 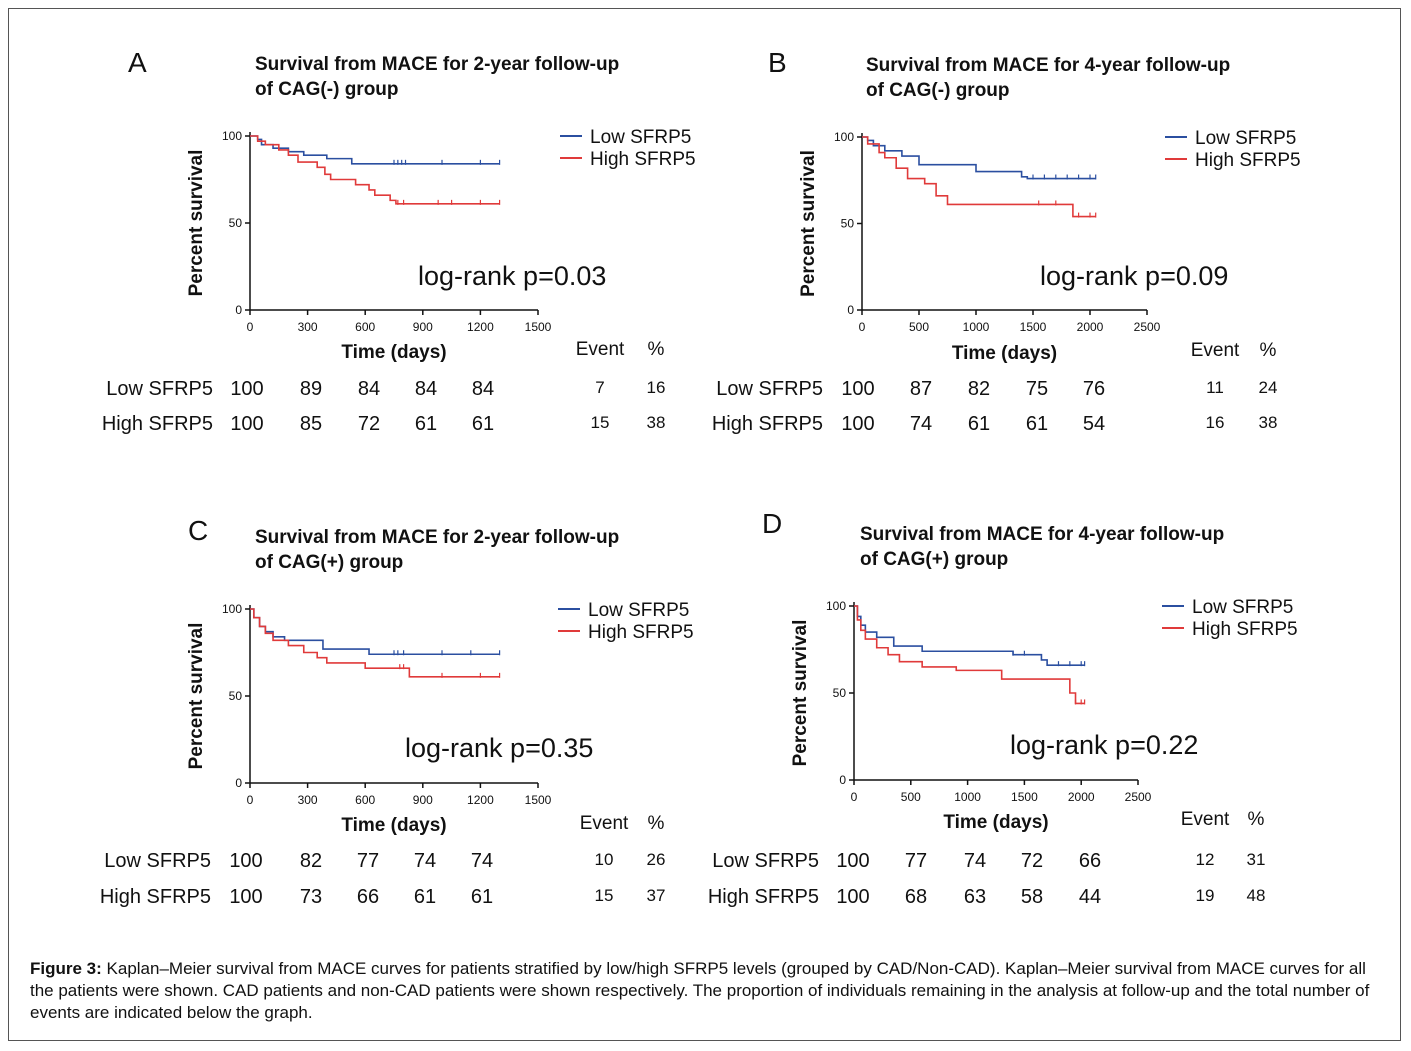 What do you see at coordinates (1134, 276) in the screenshot?
I see `logrank-annotation: log-rank p=0.09` at bounding box center [1134, 276].